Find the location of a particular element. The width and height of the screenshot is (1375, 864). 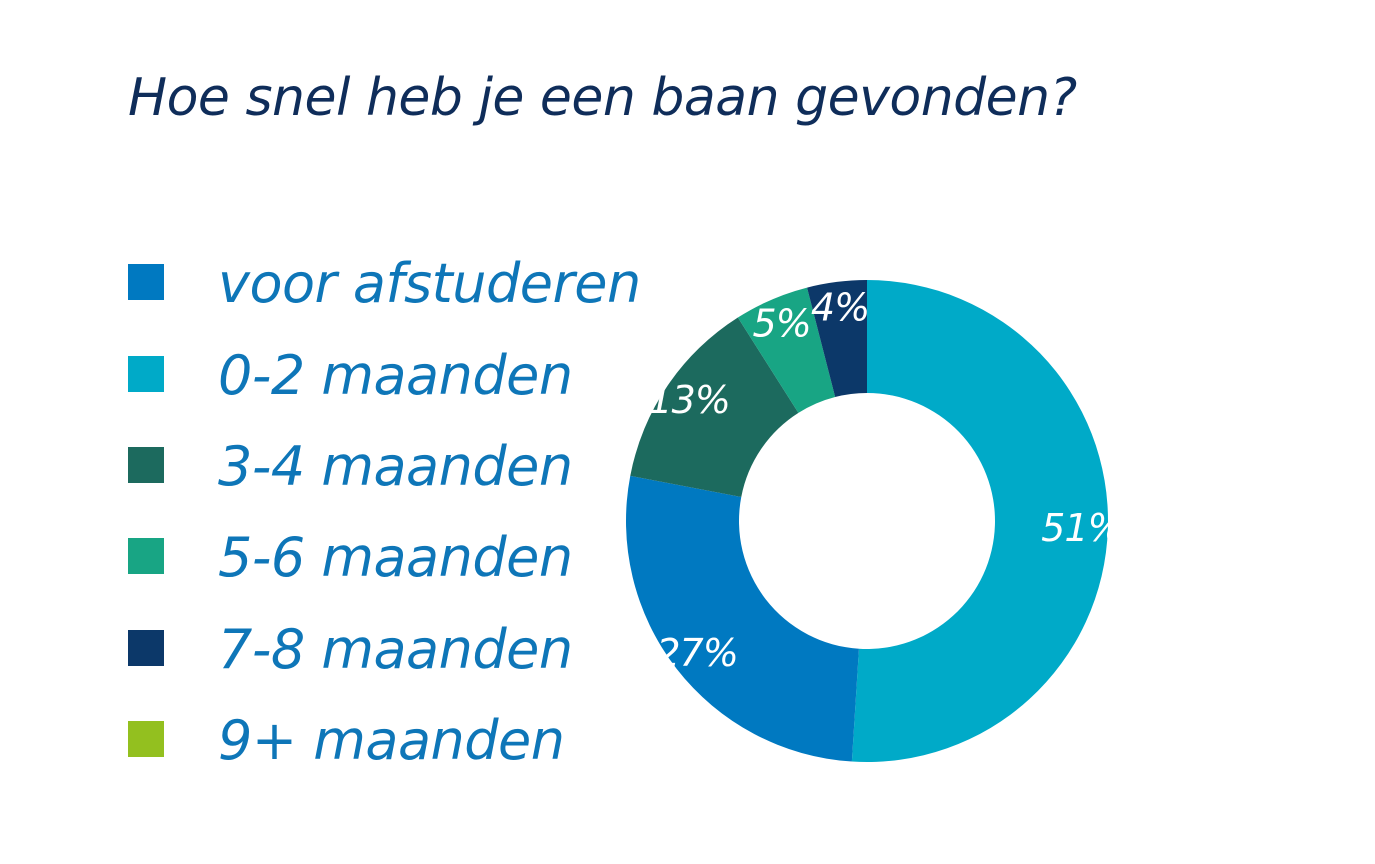

legend-item-7-8-maanden: 7-8 maanden is located at coordinates (378, 649).